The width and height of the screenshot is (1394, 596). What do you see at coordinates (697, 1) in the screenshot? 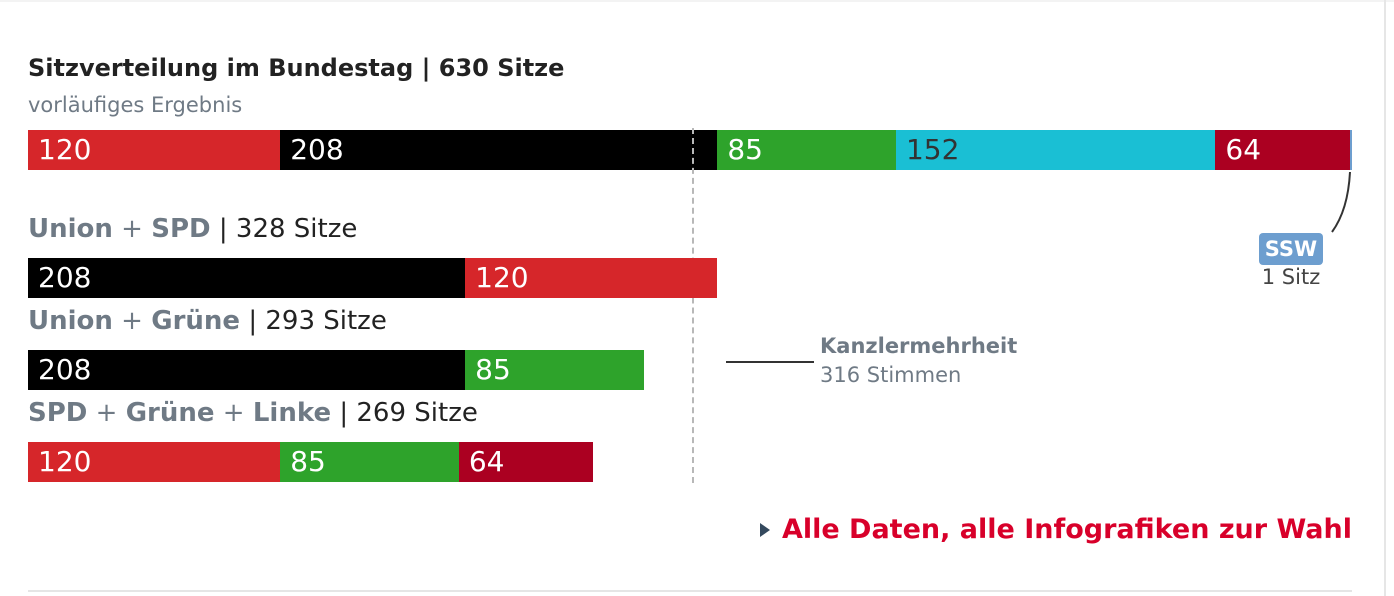
I see `top-divider` at bounding box center [697, 1].